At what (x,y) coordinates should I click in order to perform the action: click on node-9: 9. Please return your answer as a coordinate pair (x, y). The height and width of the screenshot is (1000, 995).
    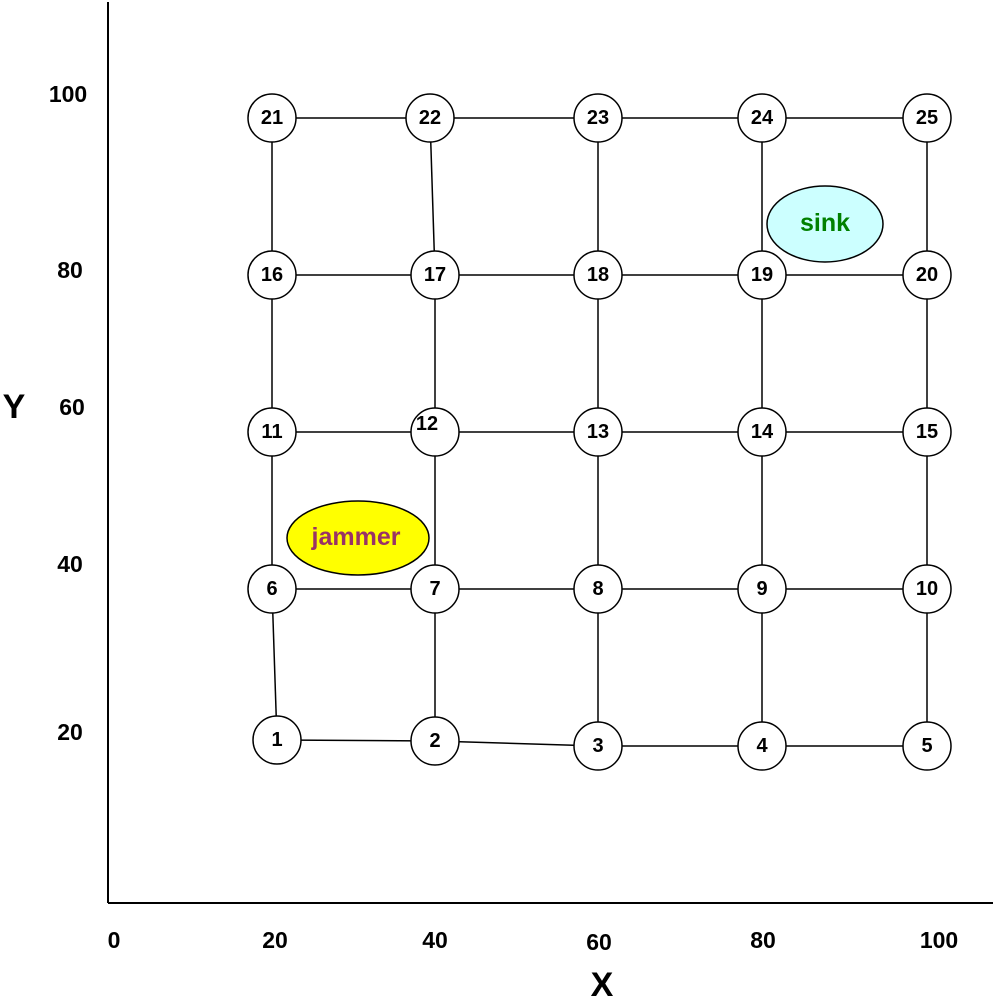
    Looking at the image, I should click on (762, 589).